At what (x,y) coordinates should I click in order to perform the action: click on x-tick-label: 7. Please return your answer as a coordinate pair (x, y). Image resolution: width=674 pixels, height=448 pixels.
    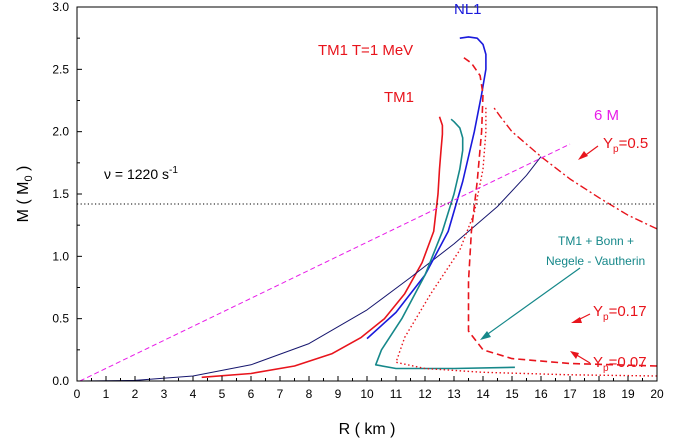
    Looking at the image, I should click on (280, 394).